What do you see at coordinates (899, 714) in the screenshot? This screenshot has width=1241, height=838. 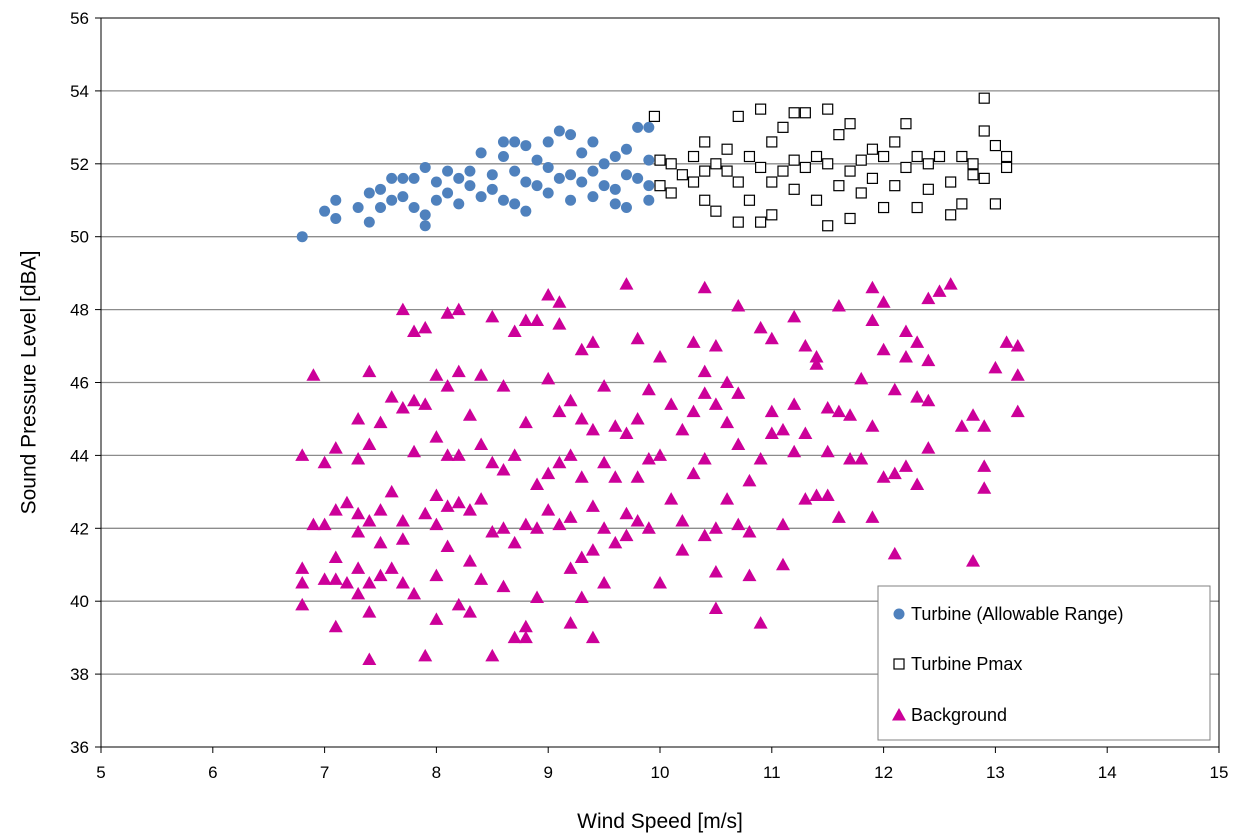 I see `legend-marker-triangle` at bounding box center [899, 714].